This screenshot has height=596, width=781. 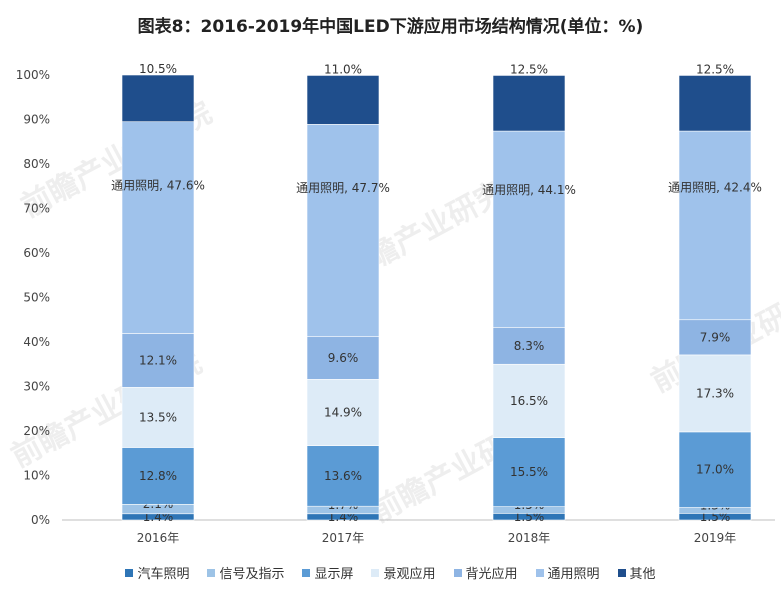 I want to click on x-tick-label: 2017年, so click(x=343, y=538).